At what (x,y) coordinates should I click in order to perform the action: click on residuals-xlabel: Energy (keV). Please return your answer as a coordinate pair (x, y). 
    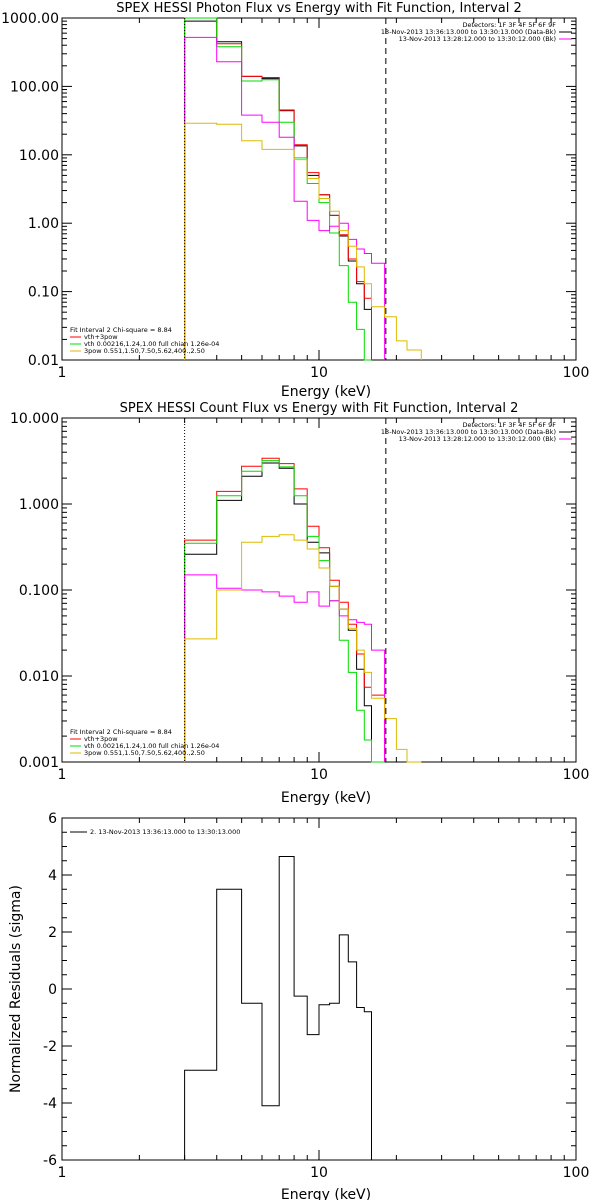
    Looking at the image, I should click on (326, 1193).